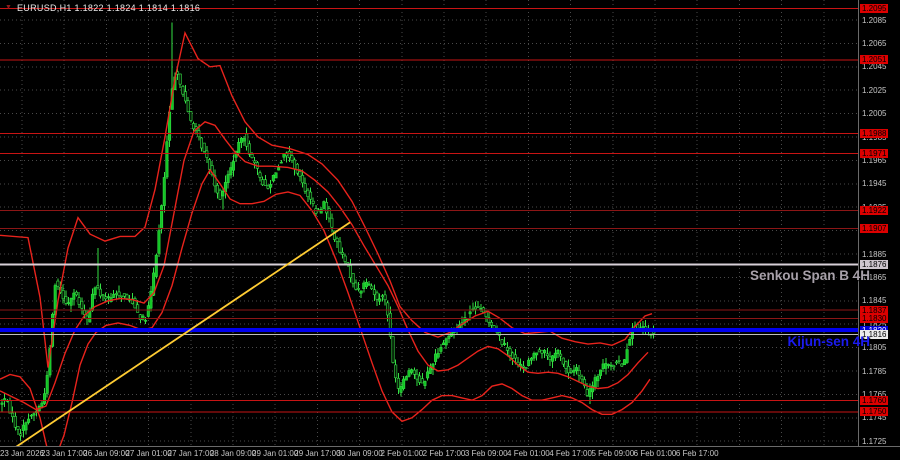 The width and height of the screenshot is (900, 460). I want to click on time-tick-label: 26 Jan 09:00, so click(106, 453).